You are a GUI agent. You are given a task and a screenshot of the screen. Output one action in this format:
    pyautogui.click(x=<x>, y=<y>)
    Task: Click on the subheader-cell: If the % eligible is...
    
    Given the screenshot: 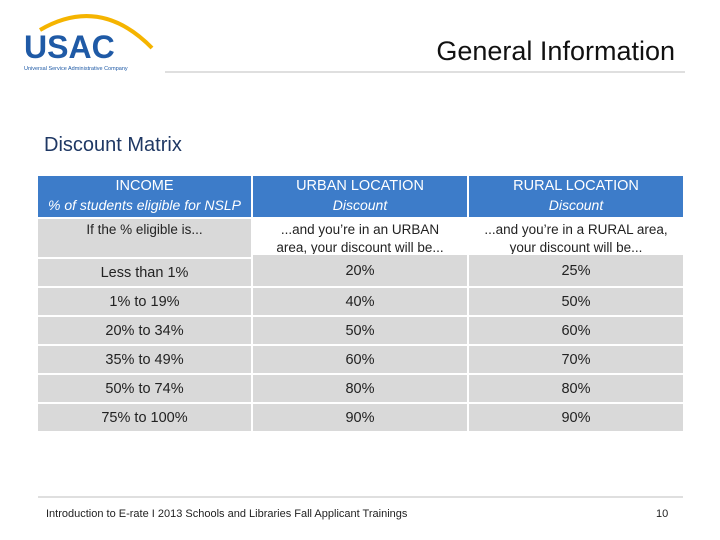 What is the action you would take?
    pyautogui.click(x=144, y=238)
    